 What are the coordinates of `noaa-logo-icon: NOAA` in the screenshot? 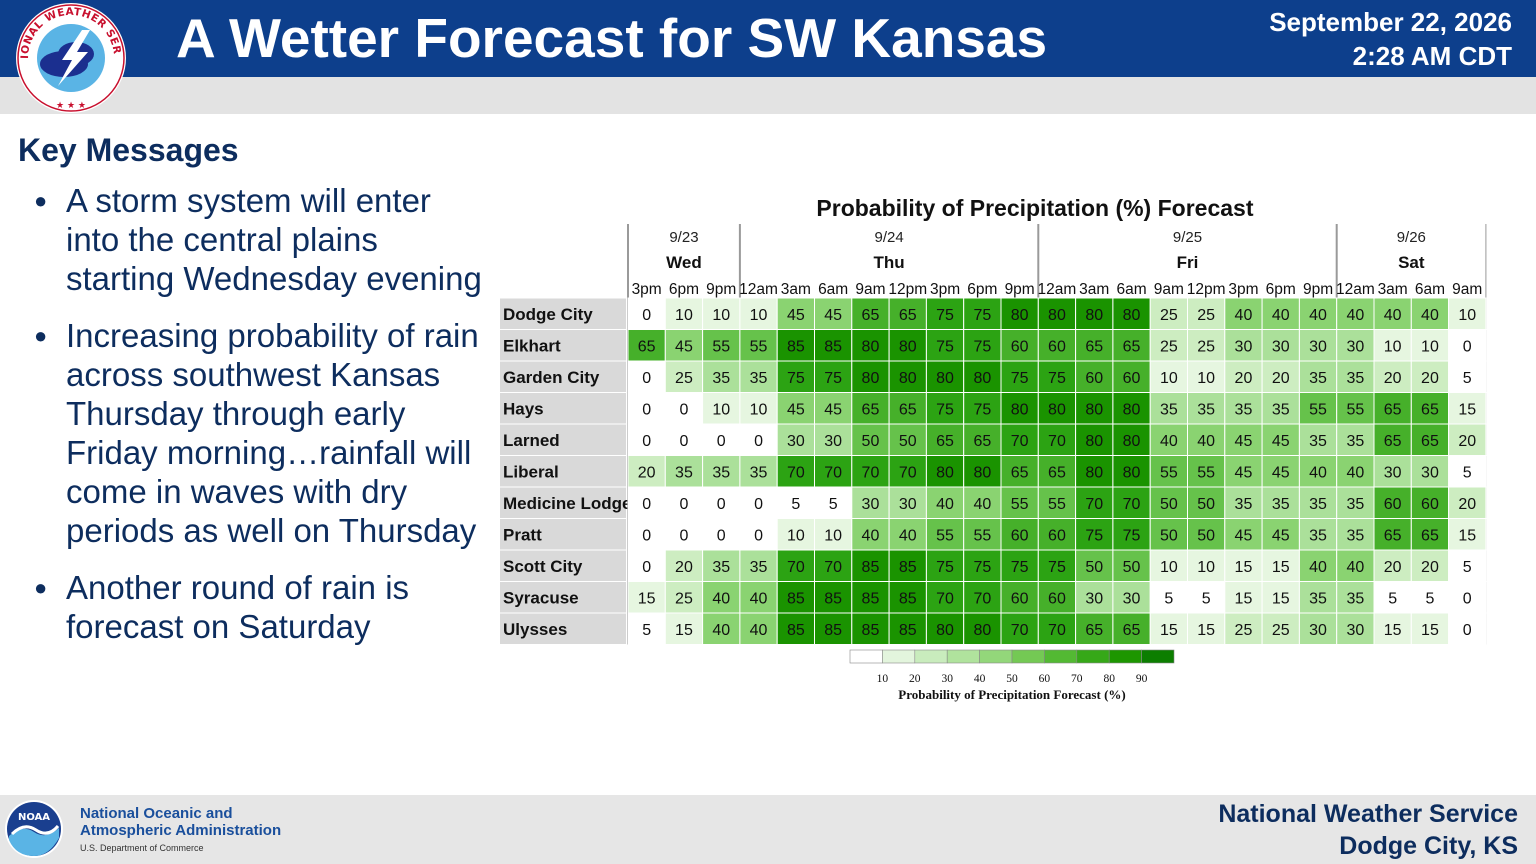 It's located at (34, 829).